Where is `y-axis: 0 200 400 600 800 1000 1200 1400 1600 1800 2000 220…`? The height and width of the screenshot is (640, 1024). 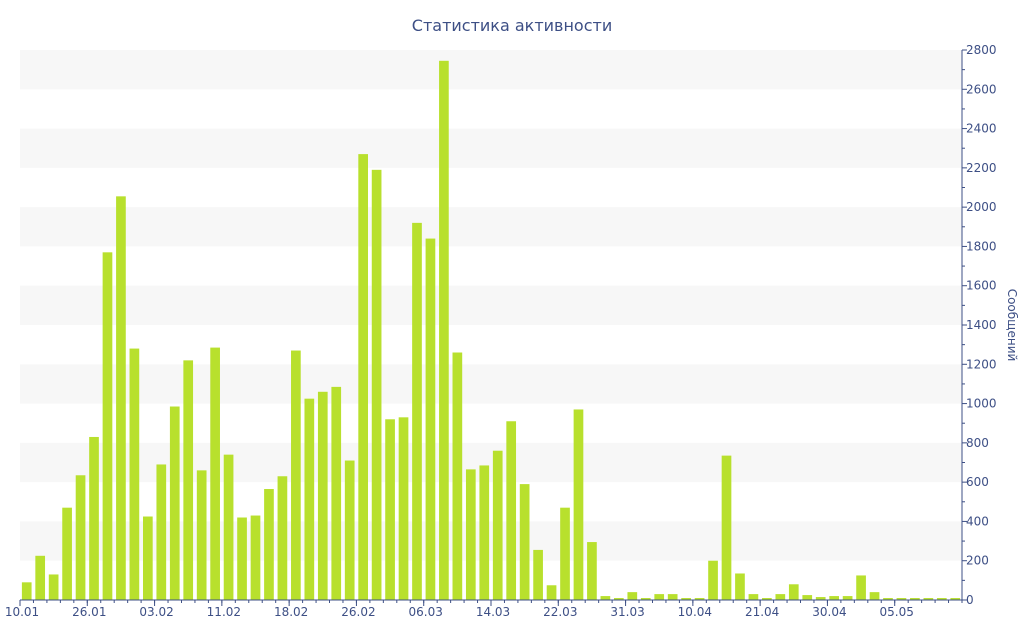
y-axis: 0 200 400 600 800 1000 1200 1400 1600 1800 2000 220… is located at coordinates (979, 325).